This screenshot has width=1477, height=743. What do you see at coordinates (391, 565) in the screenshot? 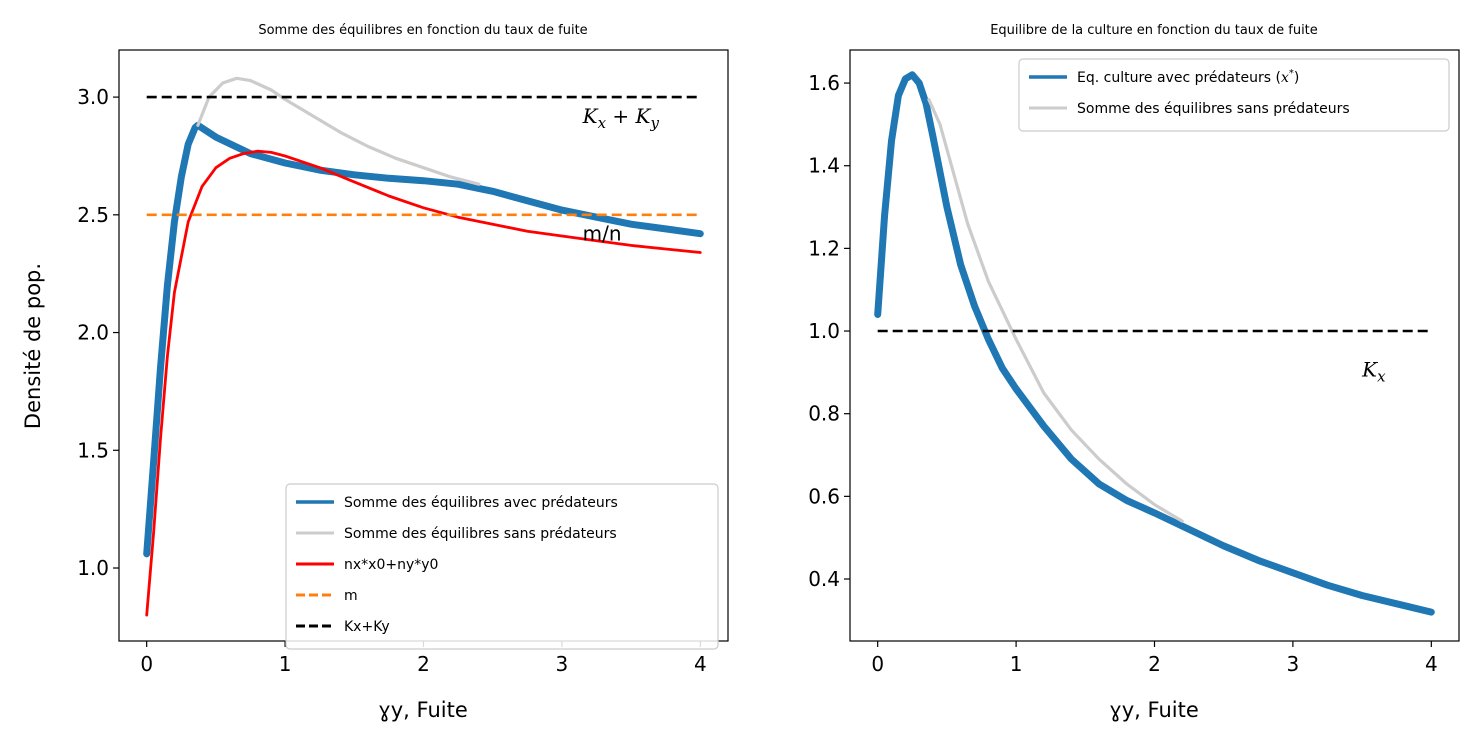
I see `legend-label: nx*x0+ny*y0` at bounding box center [391, 565].